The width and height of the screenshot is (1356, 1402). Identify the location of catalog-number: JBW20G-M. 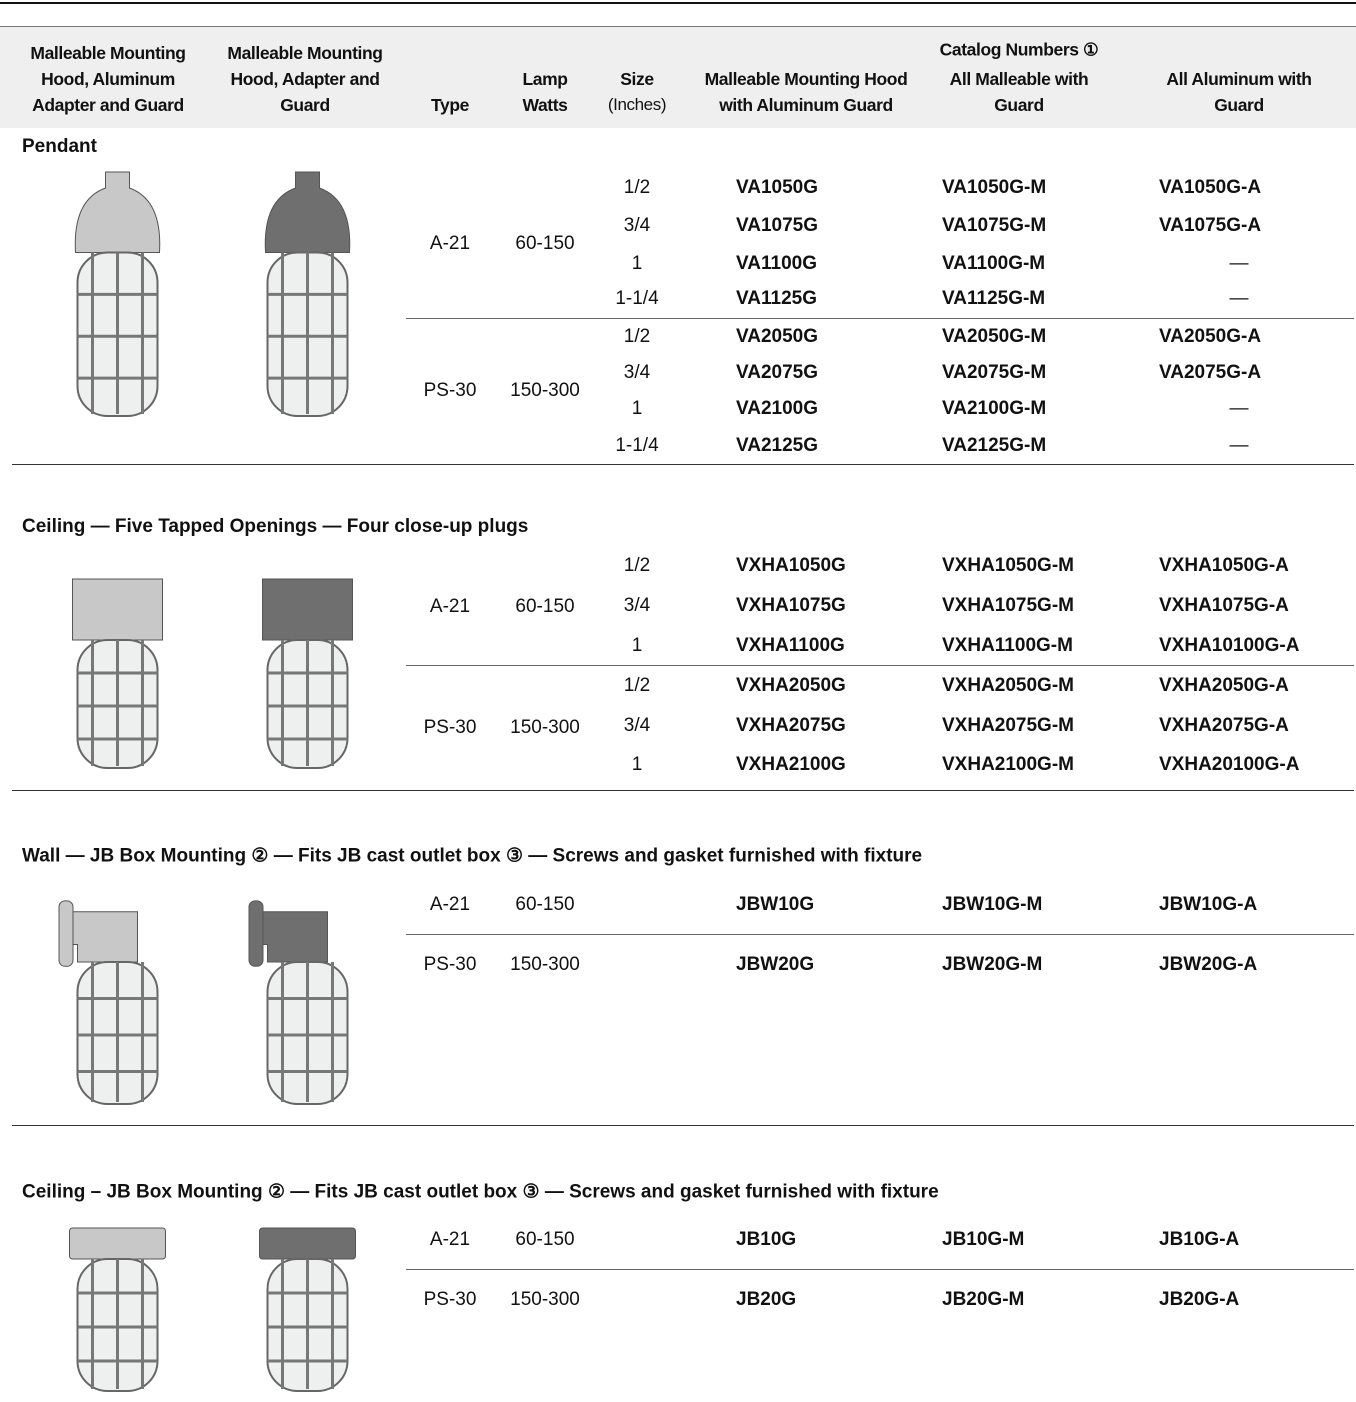
(992, 964).